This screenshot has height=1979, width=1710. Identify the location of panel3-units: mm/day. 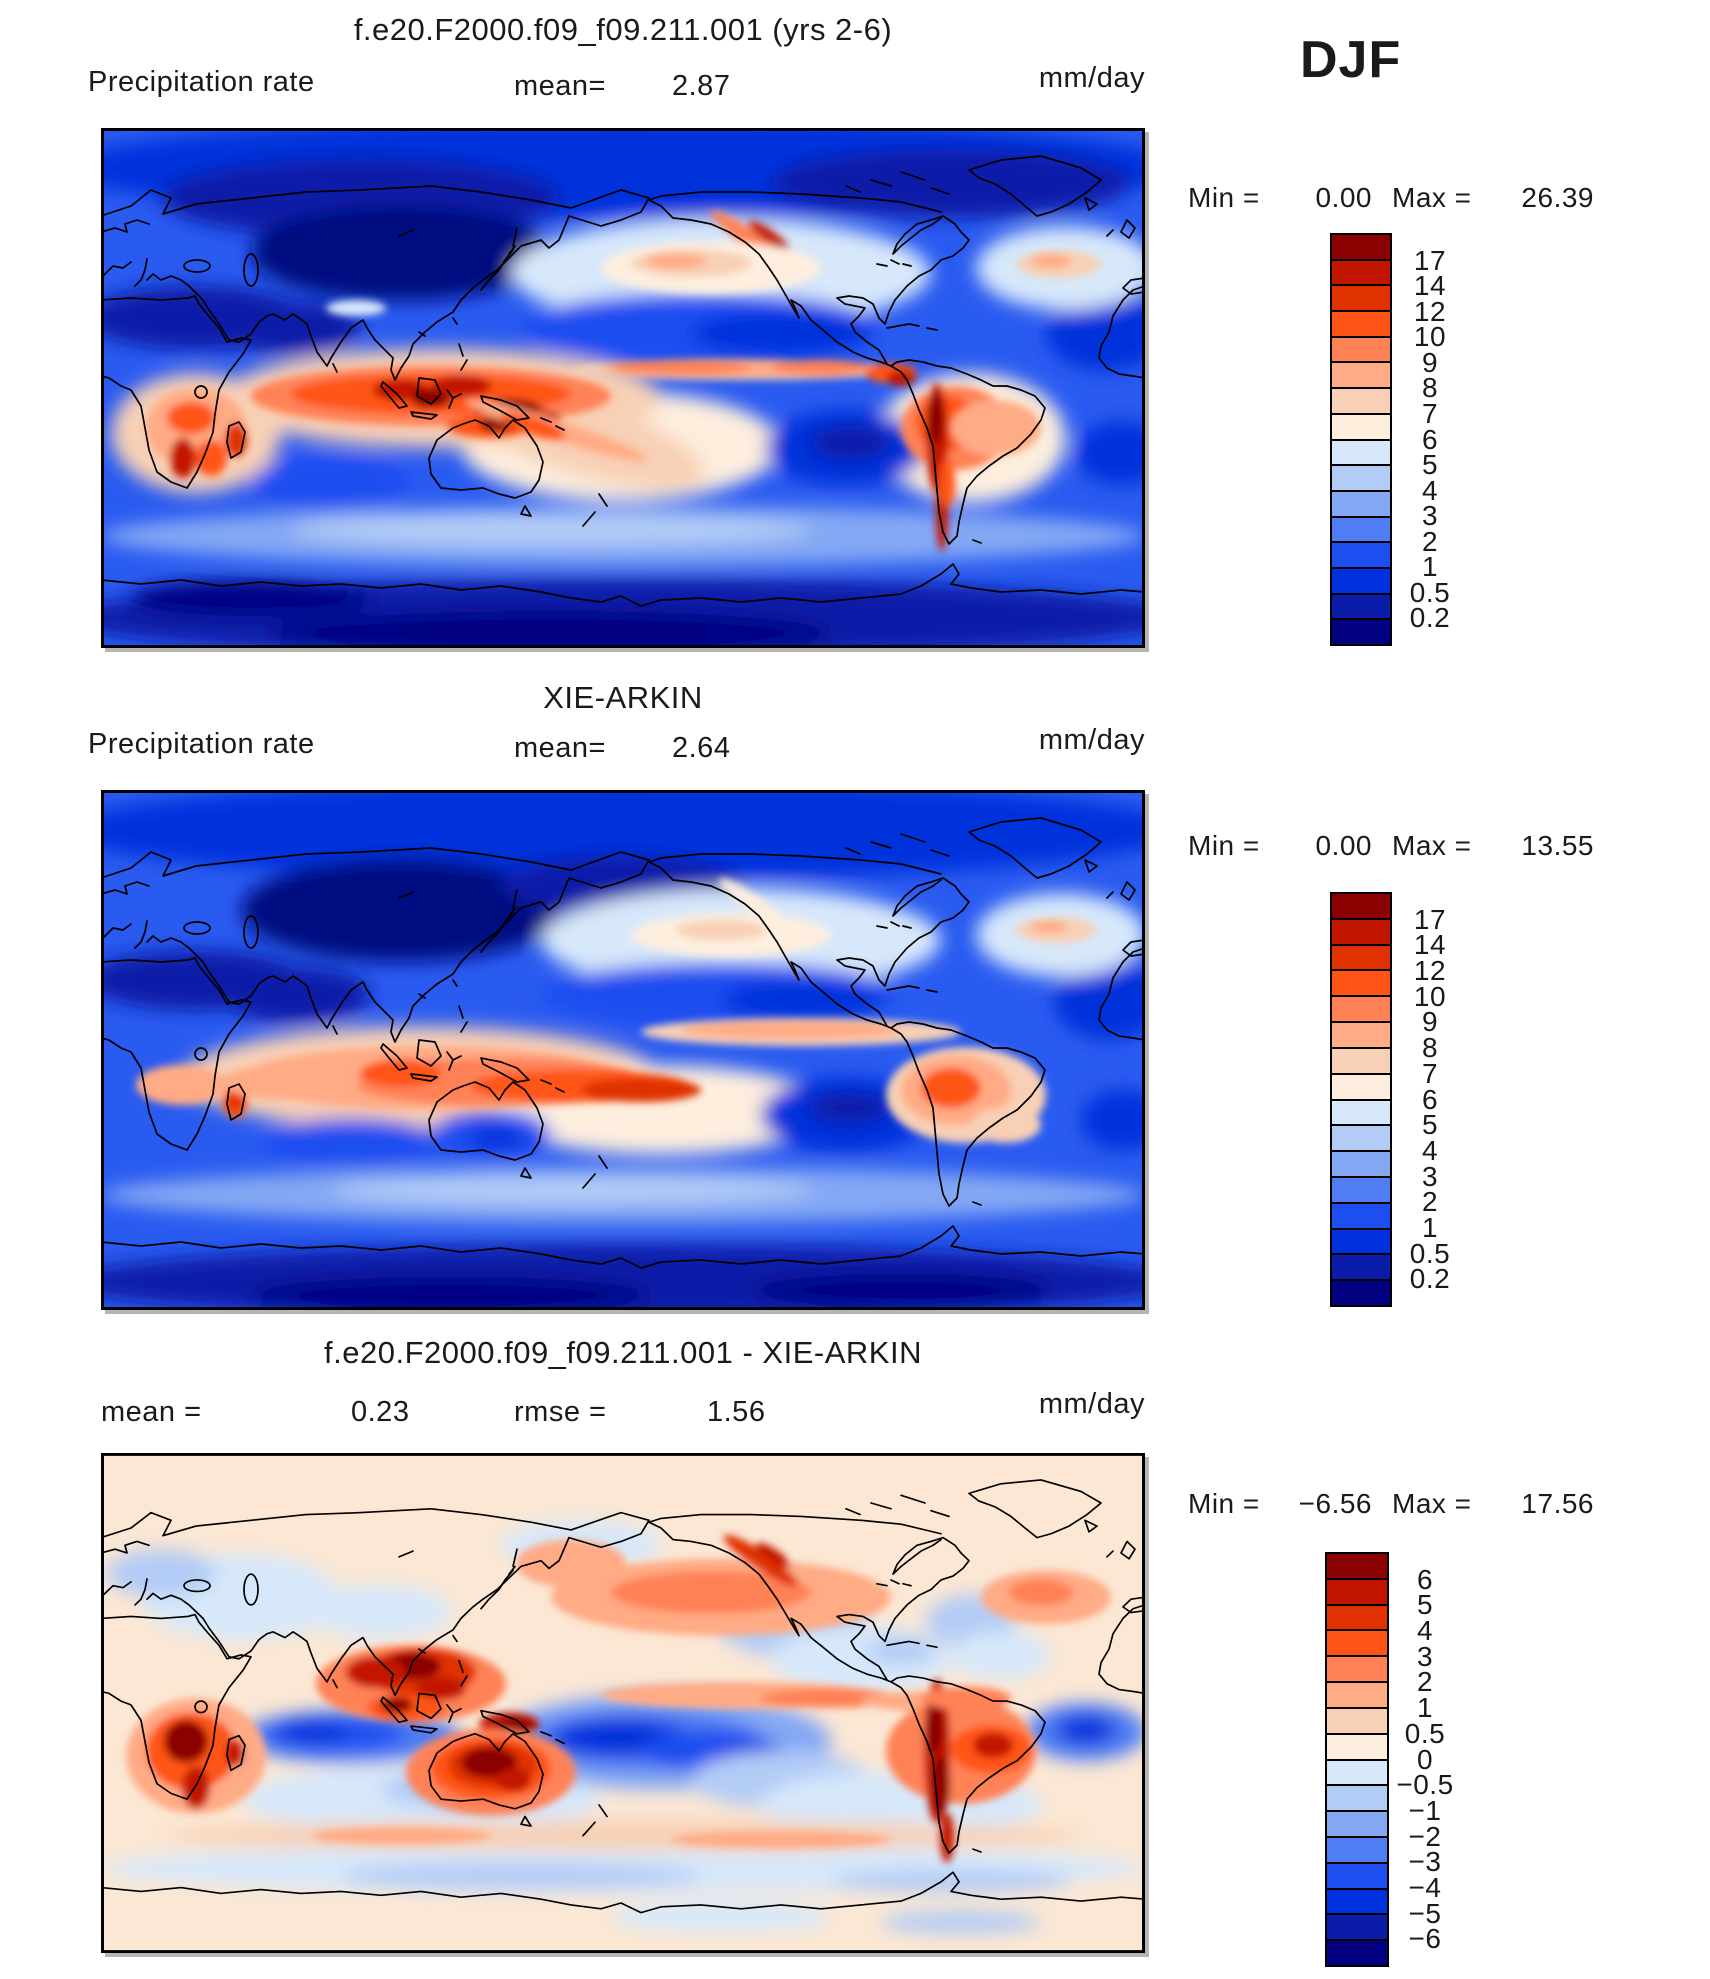
(1091, 1404).